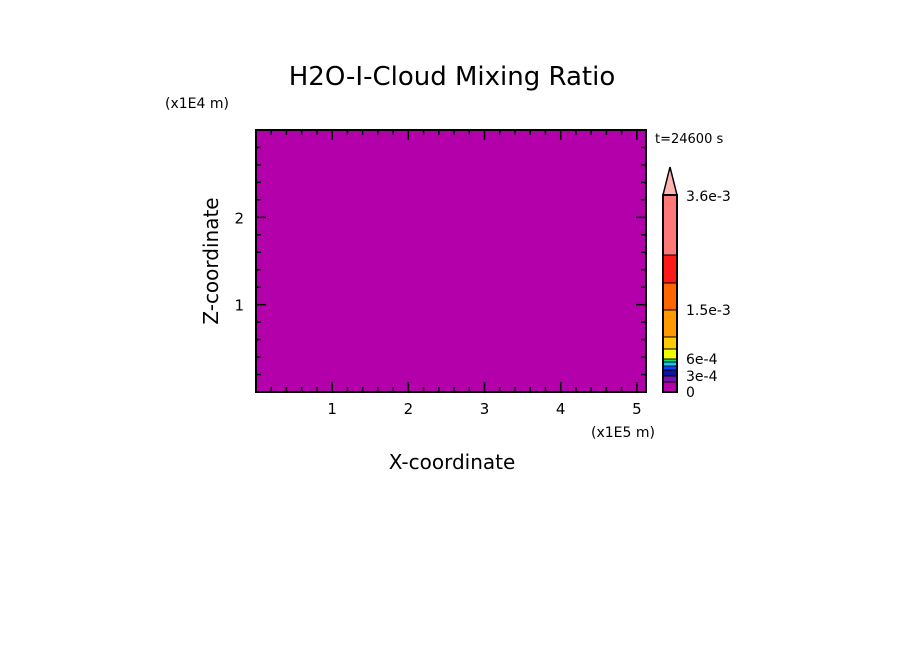 The height and width of the screenshot is (654, 904). I want to click on colorbar-frame, so click(670, 293).